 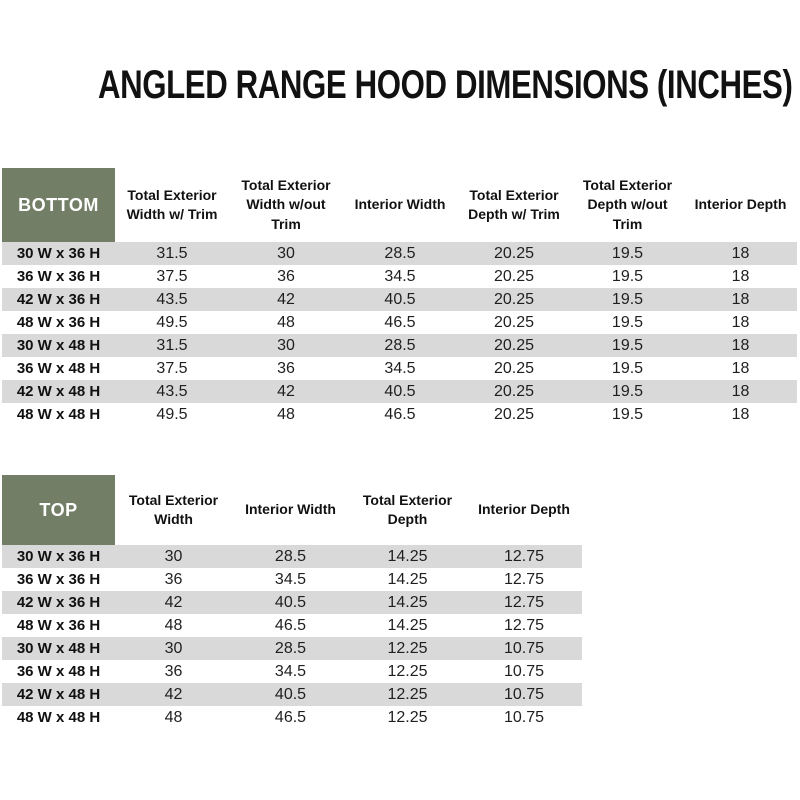 I want to click on table-row: 36 W x 36 H 36 34.5 14.25 12.75, so click(x=292, y=579).